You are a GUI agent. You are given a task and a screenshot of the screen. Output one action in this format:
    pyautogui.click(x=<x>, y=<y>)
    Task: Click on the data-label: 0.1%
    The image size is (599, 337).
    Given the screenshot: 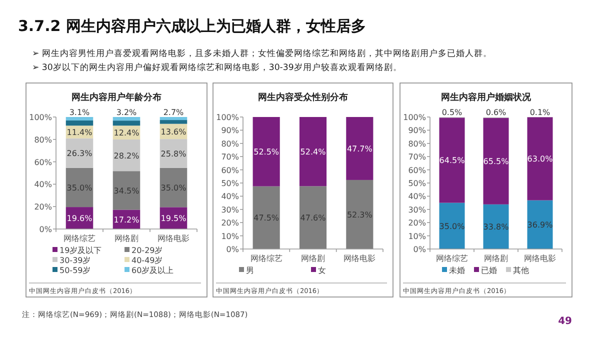 What is the action you would take?
    pyautogui.click(x=540, y=112)
    